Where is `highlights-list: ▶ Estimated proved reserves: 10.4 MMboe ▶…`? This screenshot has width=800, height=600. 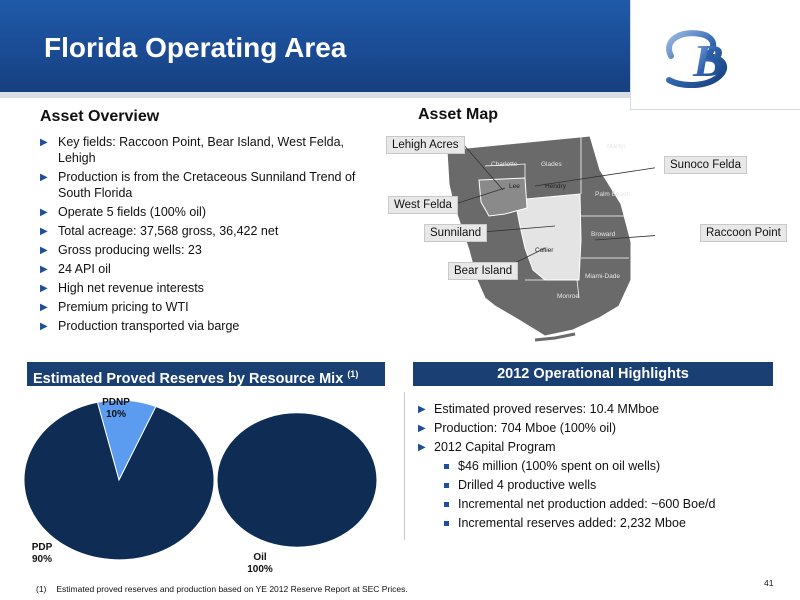
highlights-list: ▶ Estimated proved reserves: 10.4 MMboe ▶… is located at coordinates (603, 467).